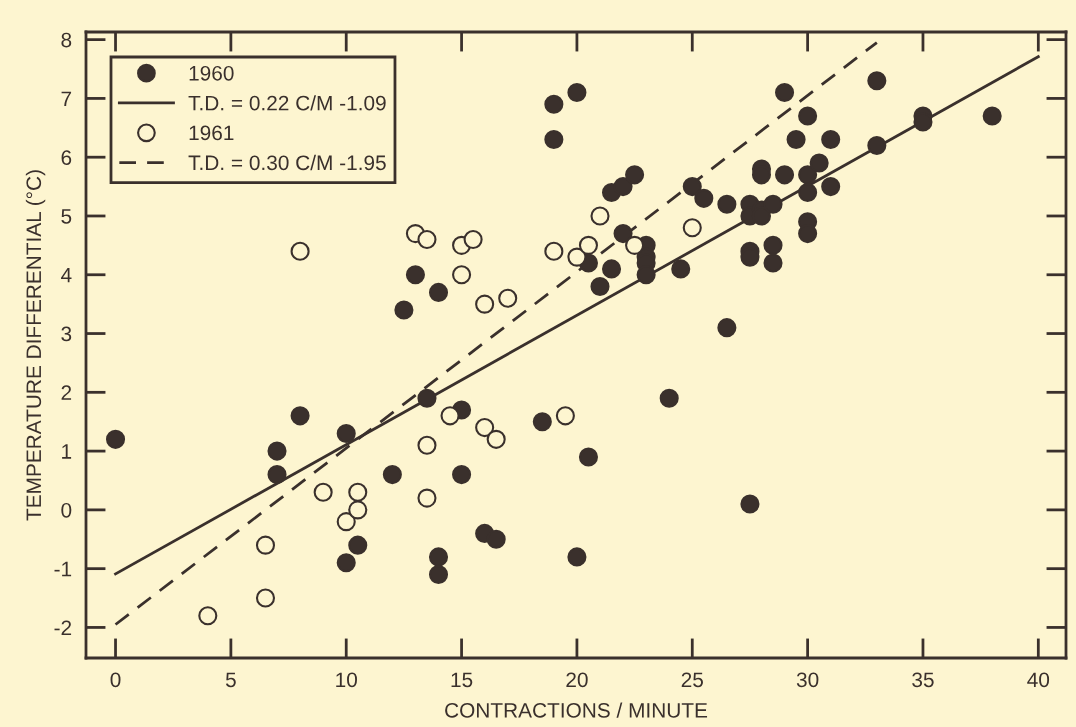  I want to click on y-tick-label: -1, so click(63, 569).